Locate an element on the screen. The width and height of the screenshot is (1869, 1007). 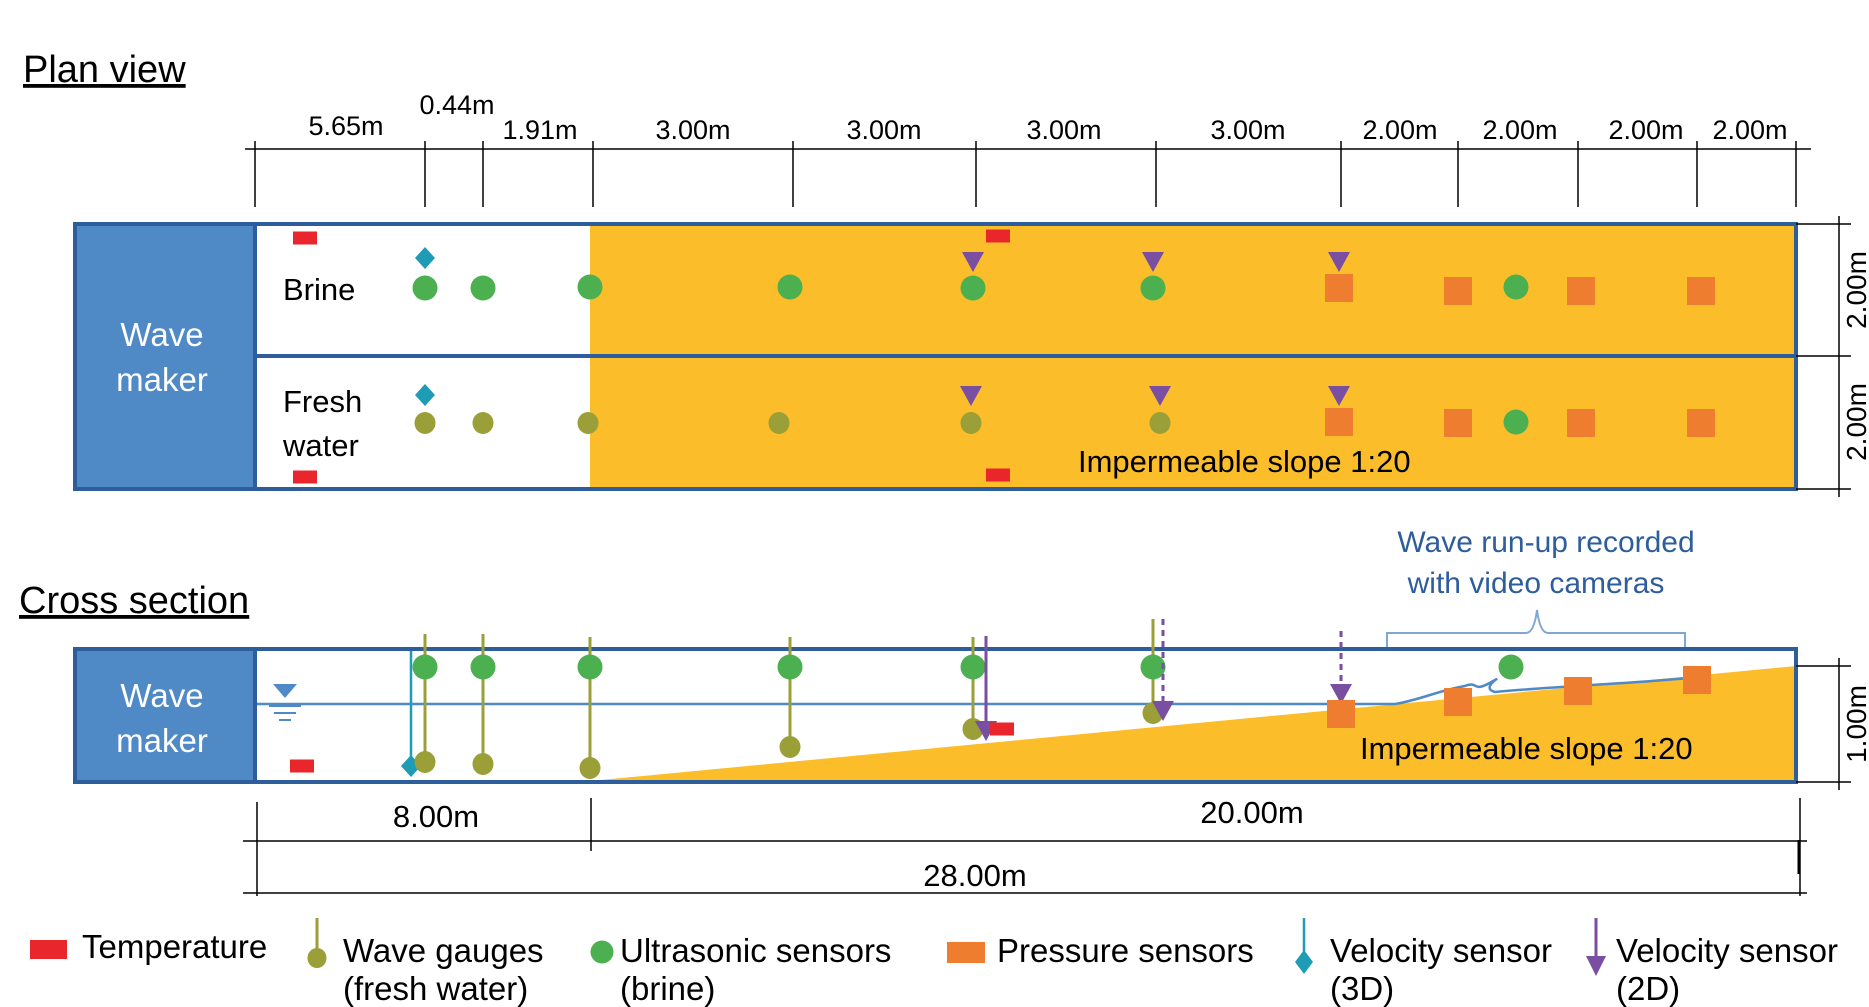
cross-tank-border is located at coordinates (935, 715).